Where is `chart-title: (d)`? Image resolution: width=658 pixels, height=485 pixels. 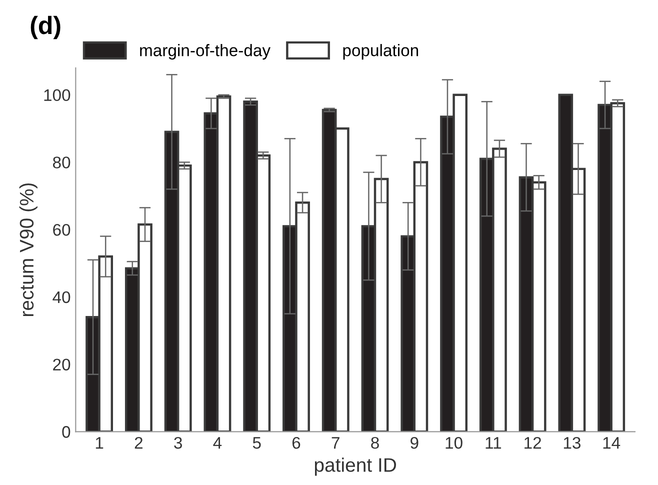 chart-title: (d) is located at coordinates (45, 28).